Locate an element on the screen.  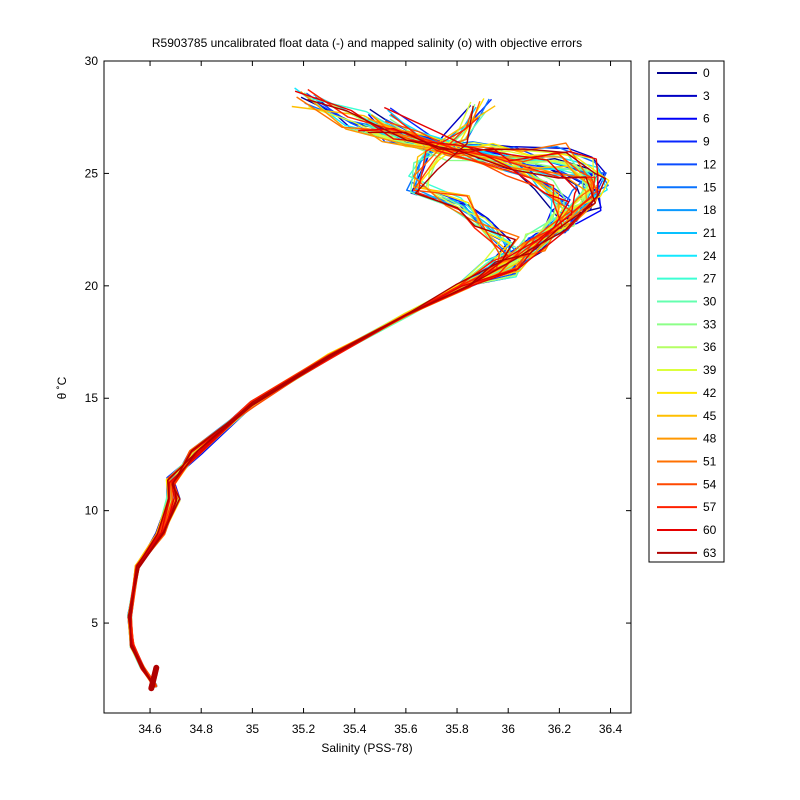
x-tick-label: 36 is located at coordinates (509, 729).